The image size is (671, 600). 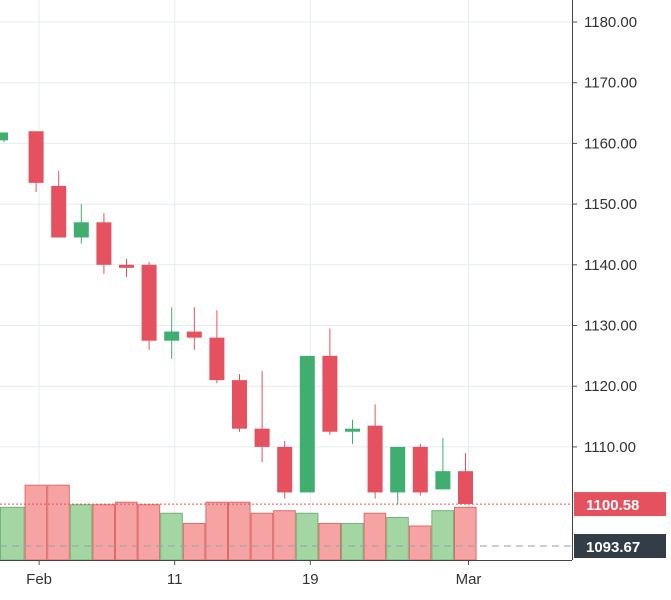 I want to click on y-tick-label: 1160.00, so click(x=610, y=143).